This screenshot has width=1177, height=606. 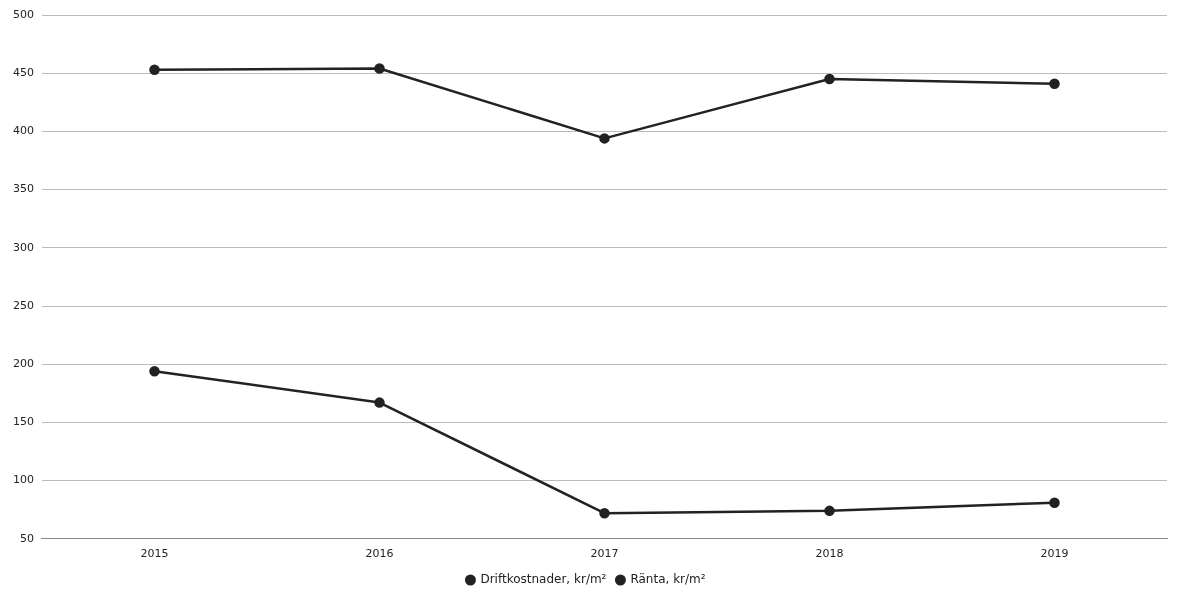 I want to click on y-tick-label: 350, so click(x=23, y=189).